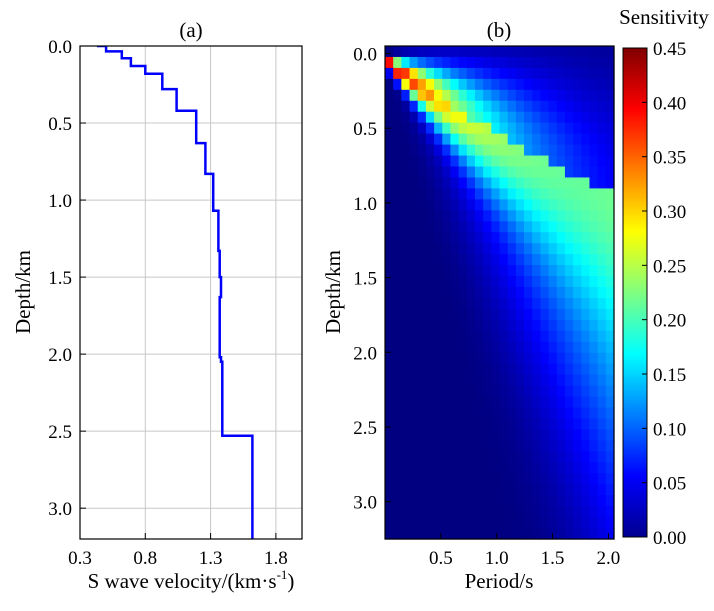  Describe the element at coordinates (664, 294) in the screenshot. I see `colorbar-ticks: 0.00 0.05 0.10 0.15 0.20 0.25 0.30 0.35 0.40 0.45` at that location.